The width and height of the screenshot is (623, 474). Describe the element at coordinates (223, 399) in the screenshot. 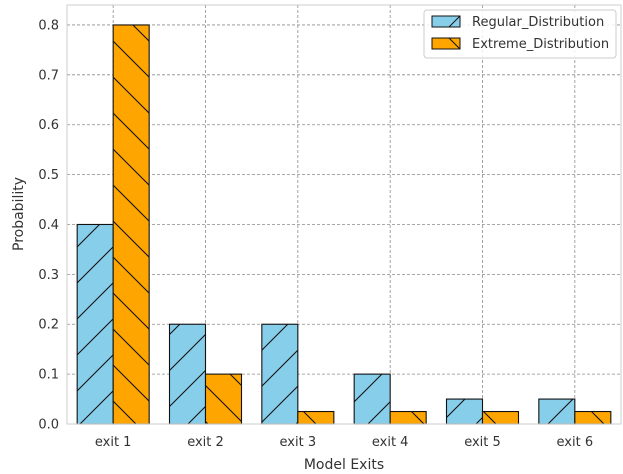

I see `bar-extreme-2-hatch` at that location.